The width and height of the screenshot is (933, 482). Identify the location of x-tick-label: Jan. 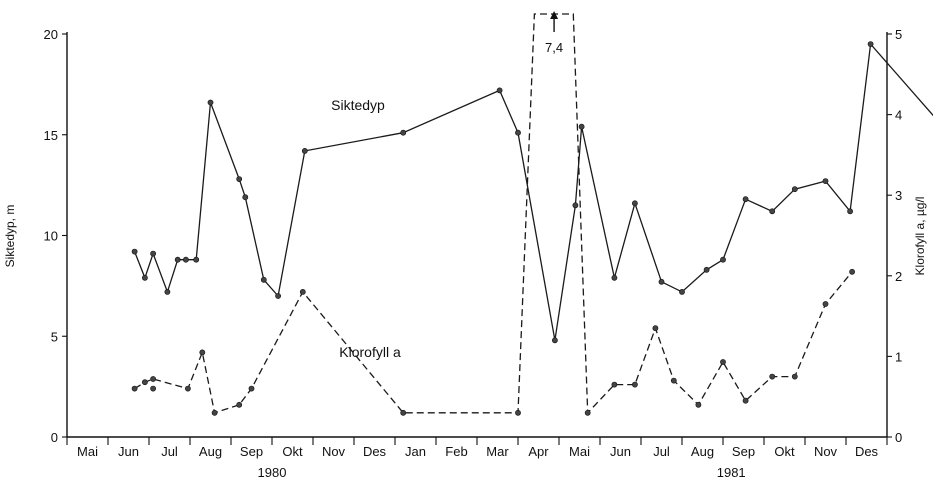
(415, 451).